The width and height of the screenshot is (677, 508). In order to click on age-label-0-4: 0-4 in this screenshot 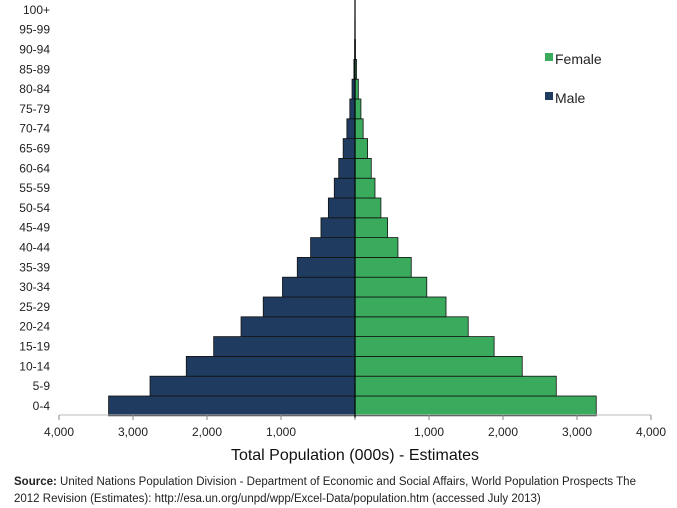, I will do `click(42, 406)`.